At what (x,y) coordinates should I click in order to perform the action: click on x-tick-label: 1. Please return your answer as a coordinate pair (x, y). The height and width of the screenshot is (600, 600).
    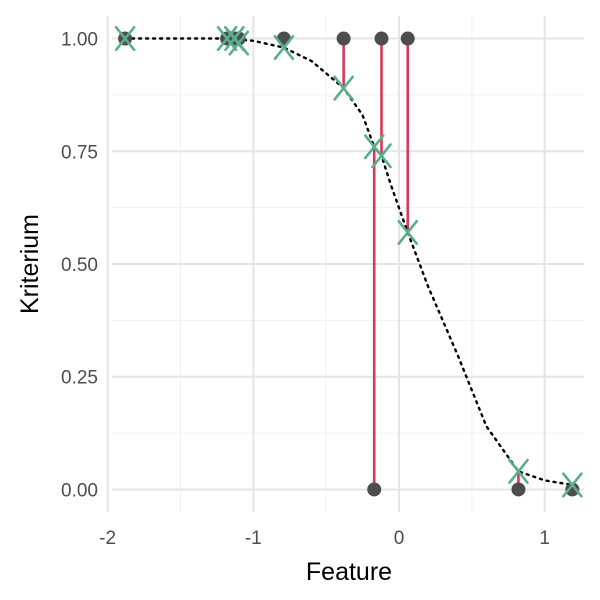
    Looking at the image, I should click on (544, 538).